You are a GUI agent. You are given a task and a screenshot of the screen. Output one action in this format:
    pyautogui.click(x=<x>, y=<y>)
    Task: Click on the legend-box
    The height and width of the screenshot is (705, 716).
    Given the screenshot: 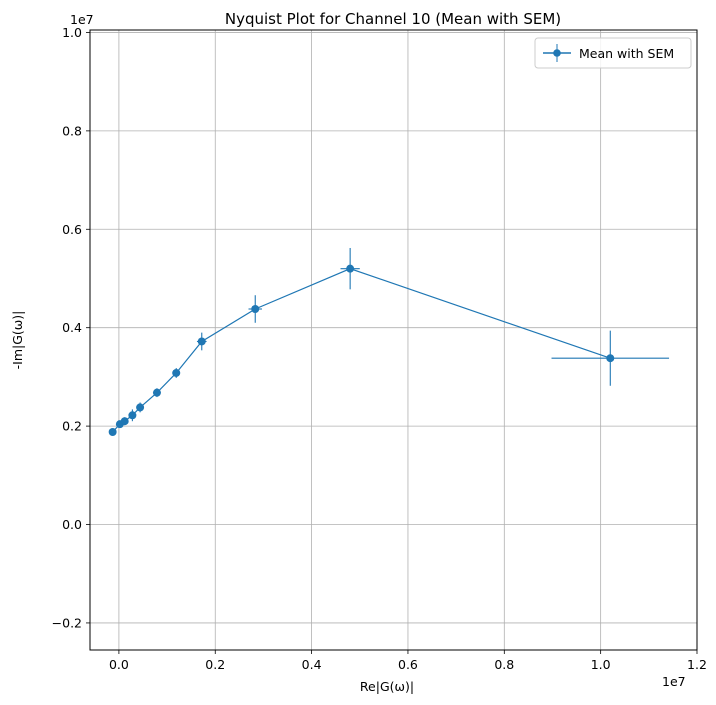 What is the action you would take?
    pyautogui.click(x=613, y=53)
    